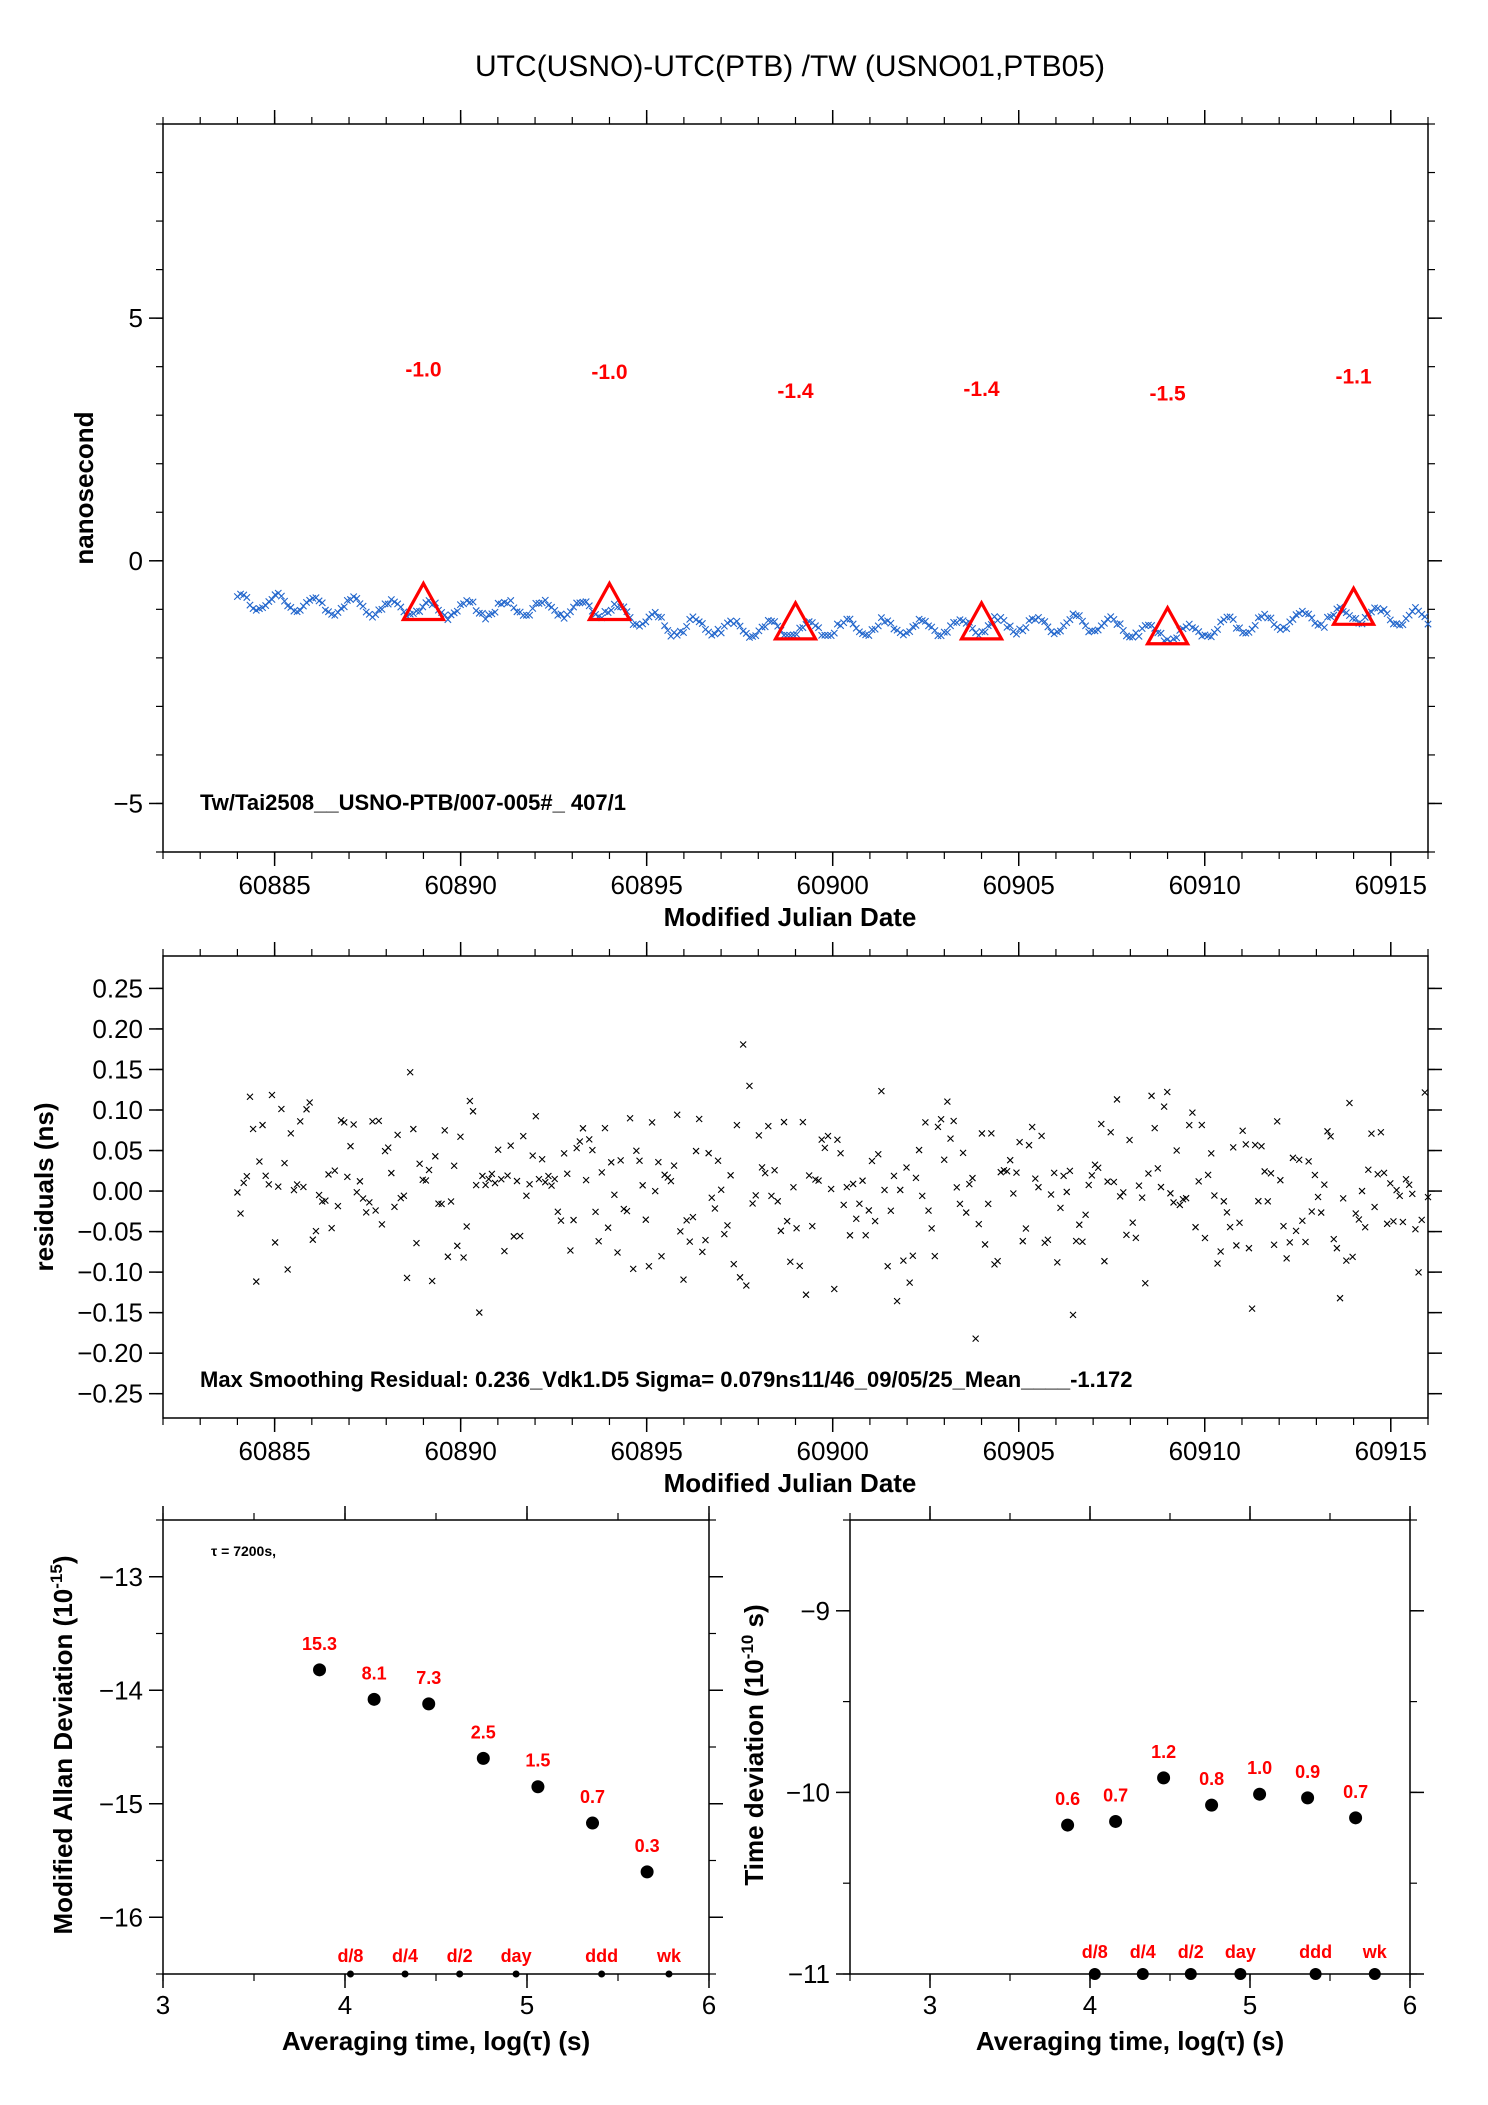  I want to click on tdev-y-tick-label: −10, so click(808, 1792).